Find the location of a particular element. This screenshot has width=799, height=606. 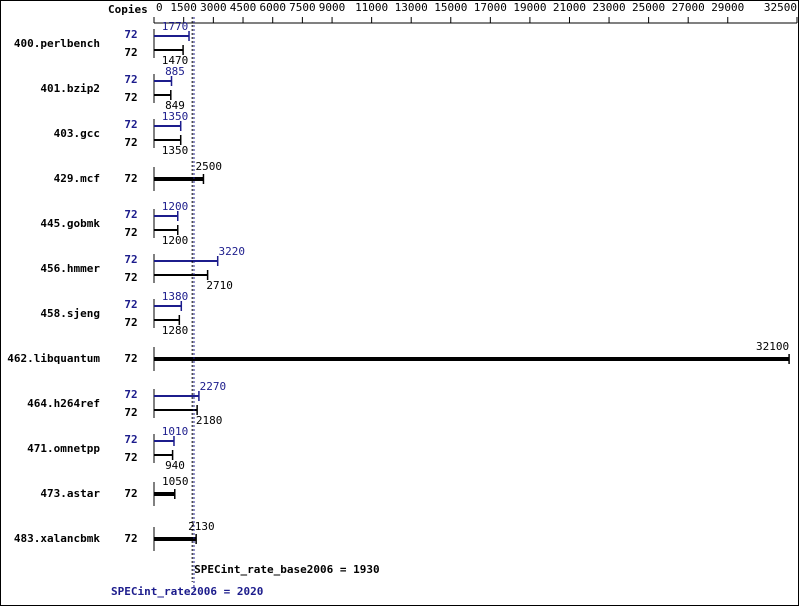

category-label: 401.bzip2 is located at coordinates (70, 88).